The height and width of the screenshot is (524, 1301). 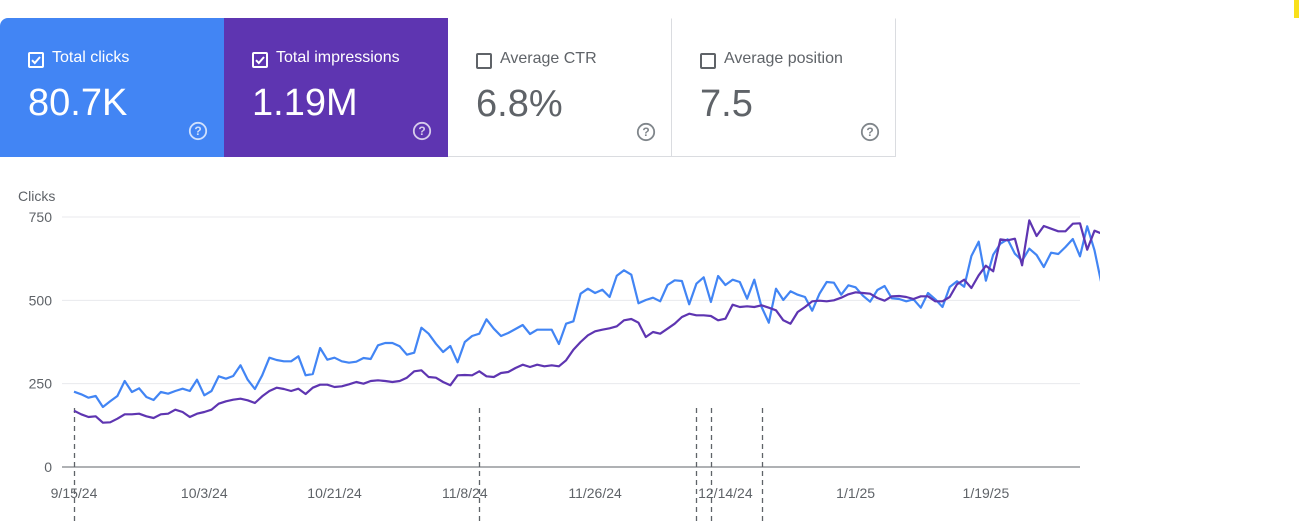 What do you see at coordinates (1296, 9) in the screenshot?
I see `top-marker` at bounding box center [1296, 9].